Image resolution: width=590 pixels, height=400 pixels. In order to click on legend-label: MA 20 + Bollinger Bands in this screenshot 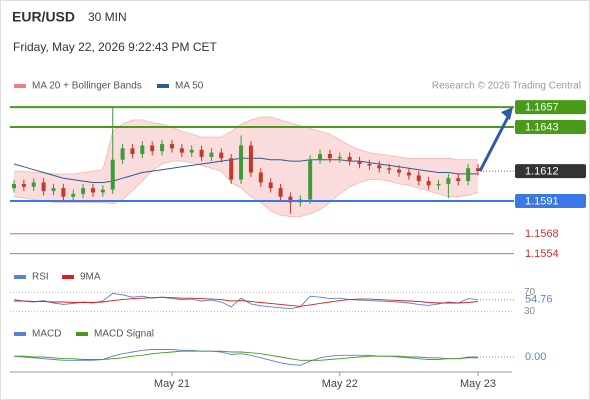, I will do `click(87, 86)`.